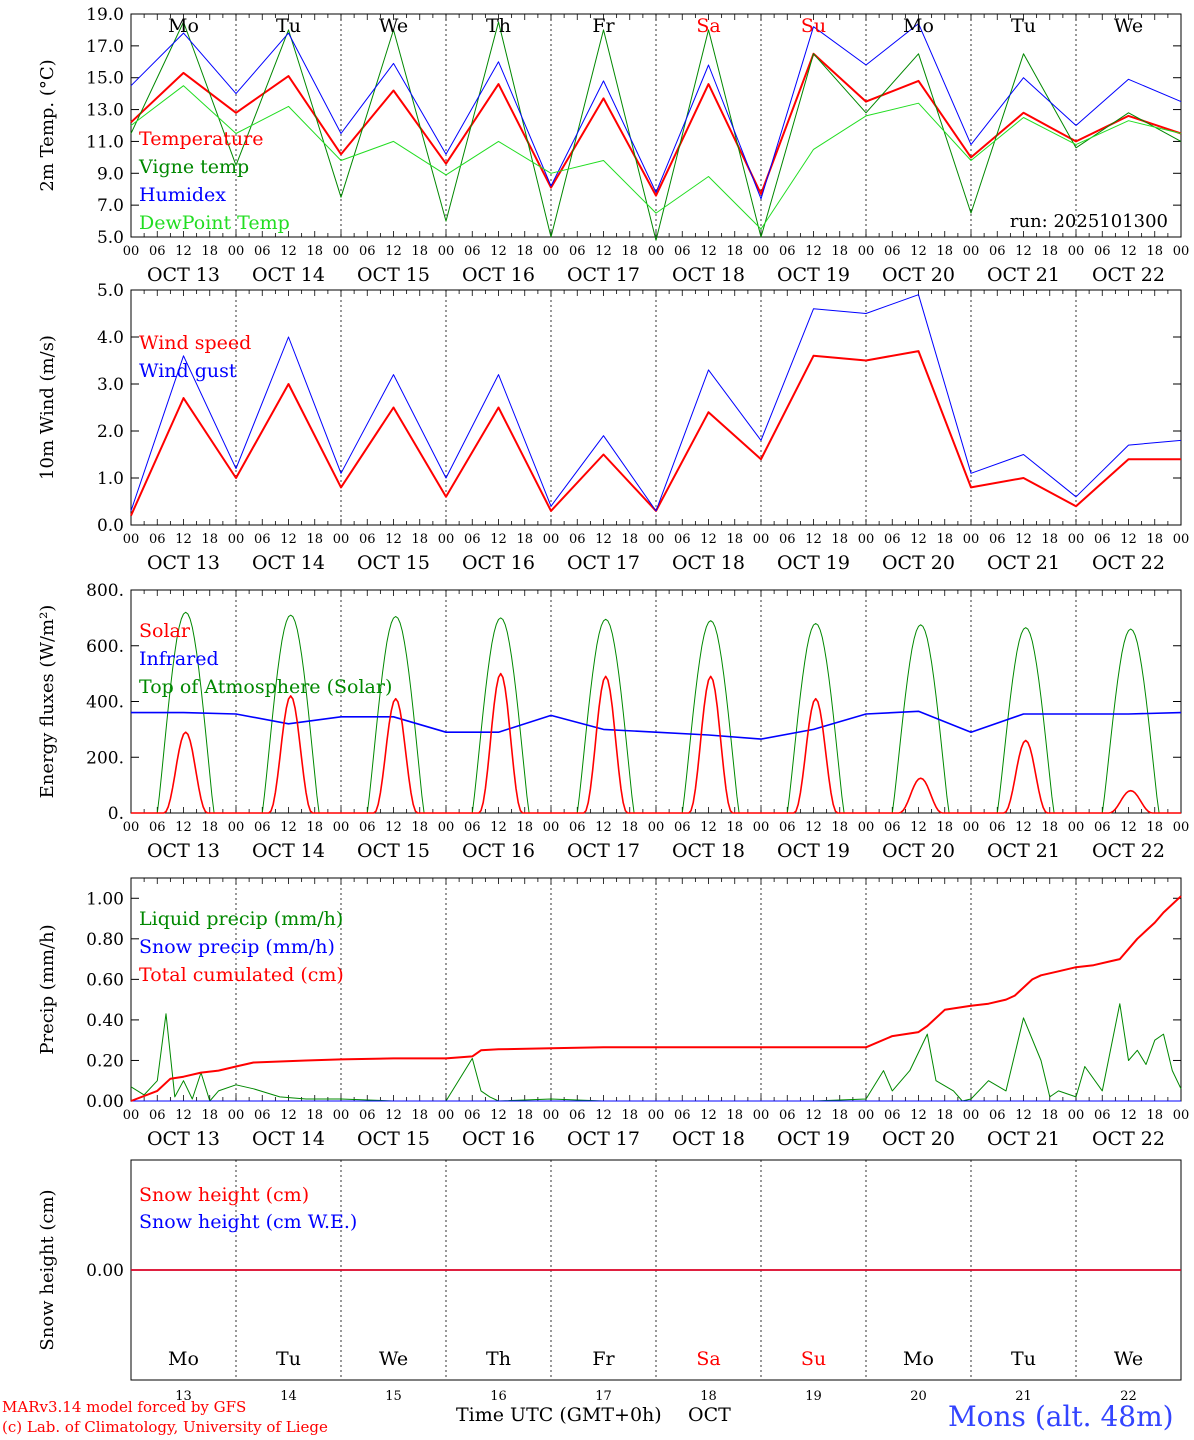 This screenshot has height=1440, width=1194. Describe the element at coordinates (47, 1269) in the screenshot. I see `snow-ylabel: Snow height (cm)` at that location.